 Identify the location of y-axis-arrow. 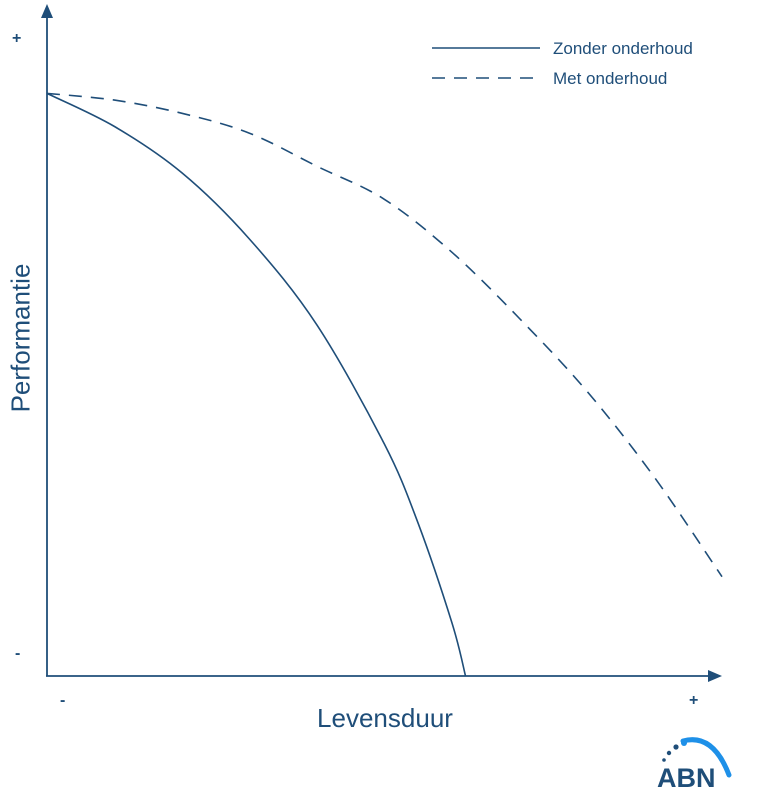
(47, 11).